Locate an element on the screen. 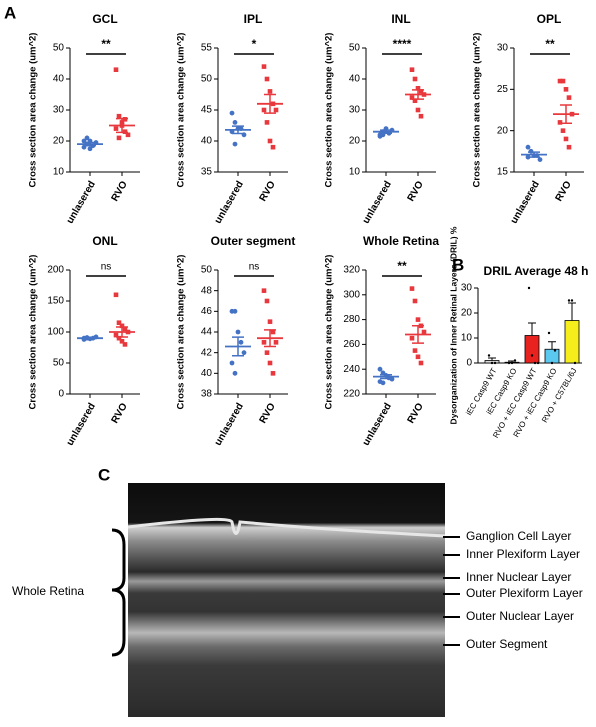 The width and height of the screenshot is (596, 727). y-tick-label: 48 is located at coordinates (207, 290).